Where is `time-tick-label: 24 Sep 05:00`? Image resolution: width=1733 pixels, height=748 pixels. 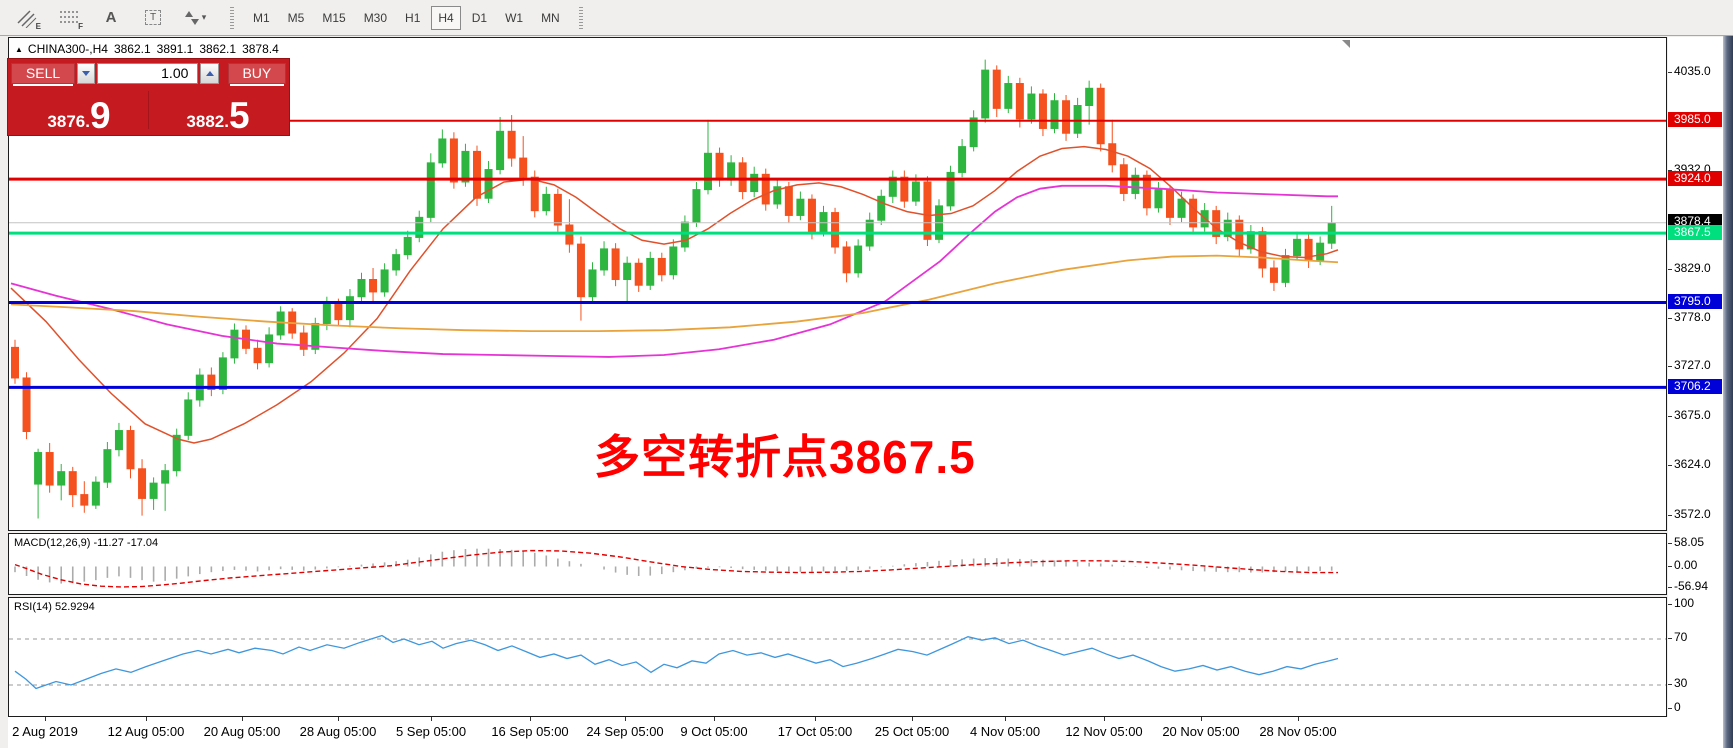 time-tick-label: 24 Sep 05:00 is located at coordinates (625, 731).